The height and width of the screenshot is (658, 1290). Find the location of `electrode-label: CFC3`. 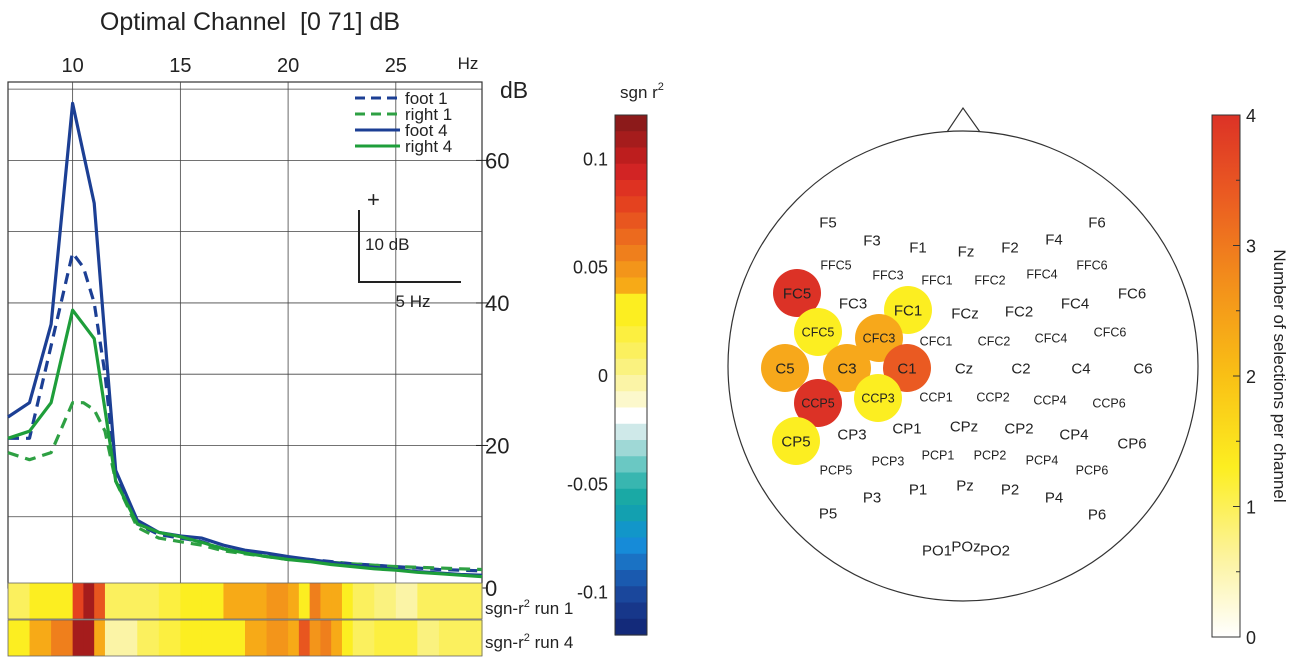

electrode-label: CFC3 is located at coordinates (879, 339).